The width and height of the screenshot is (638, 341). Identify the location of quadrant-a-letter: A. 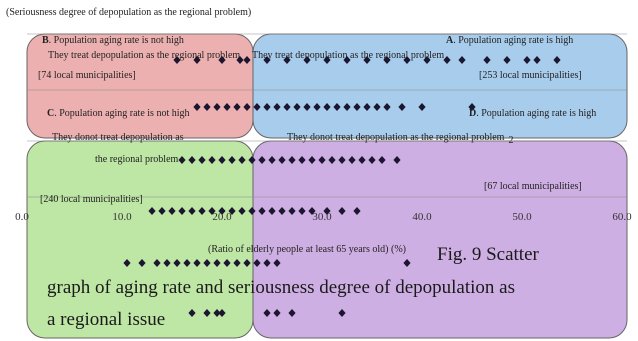
(450, 40).